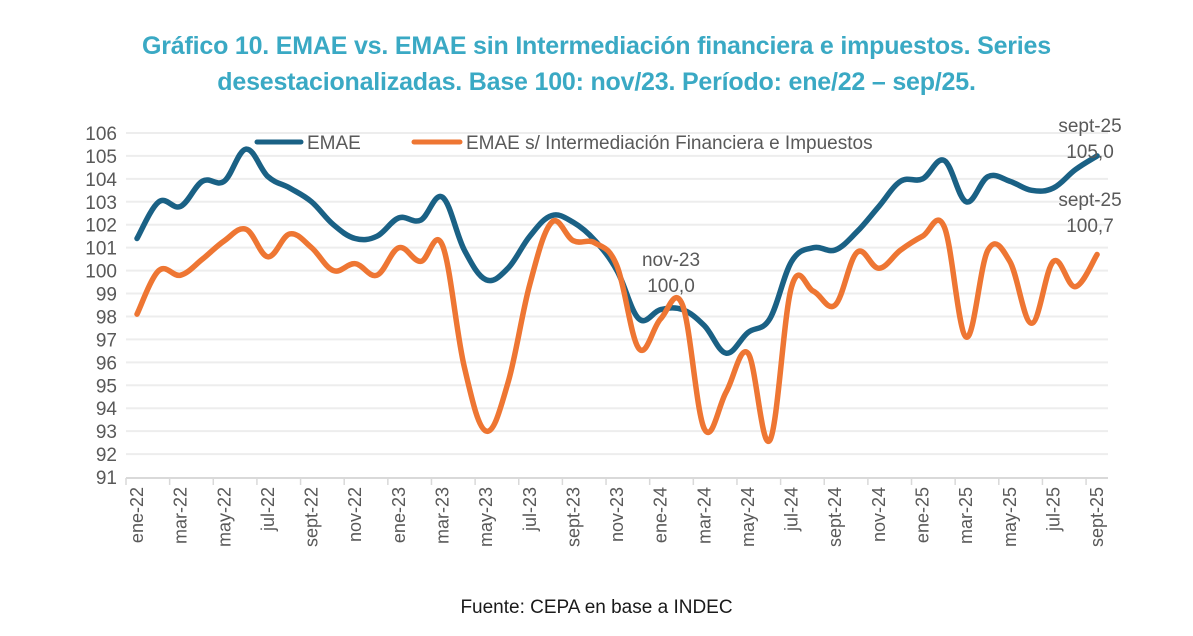 This screenshot has width=1193, height=636. What do you see at coordinates (101, 226) in the screenshot?
I see `y-tick-label: 102` at bounding box center [101, 226].